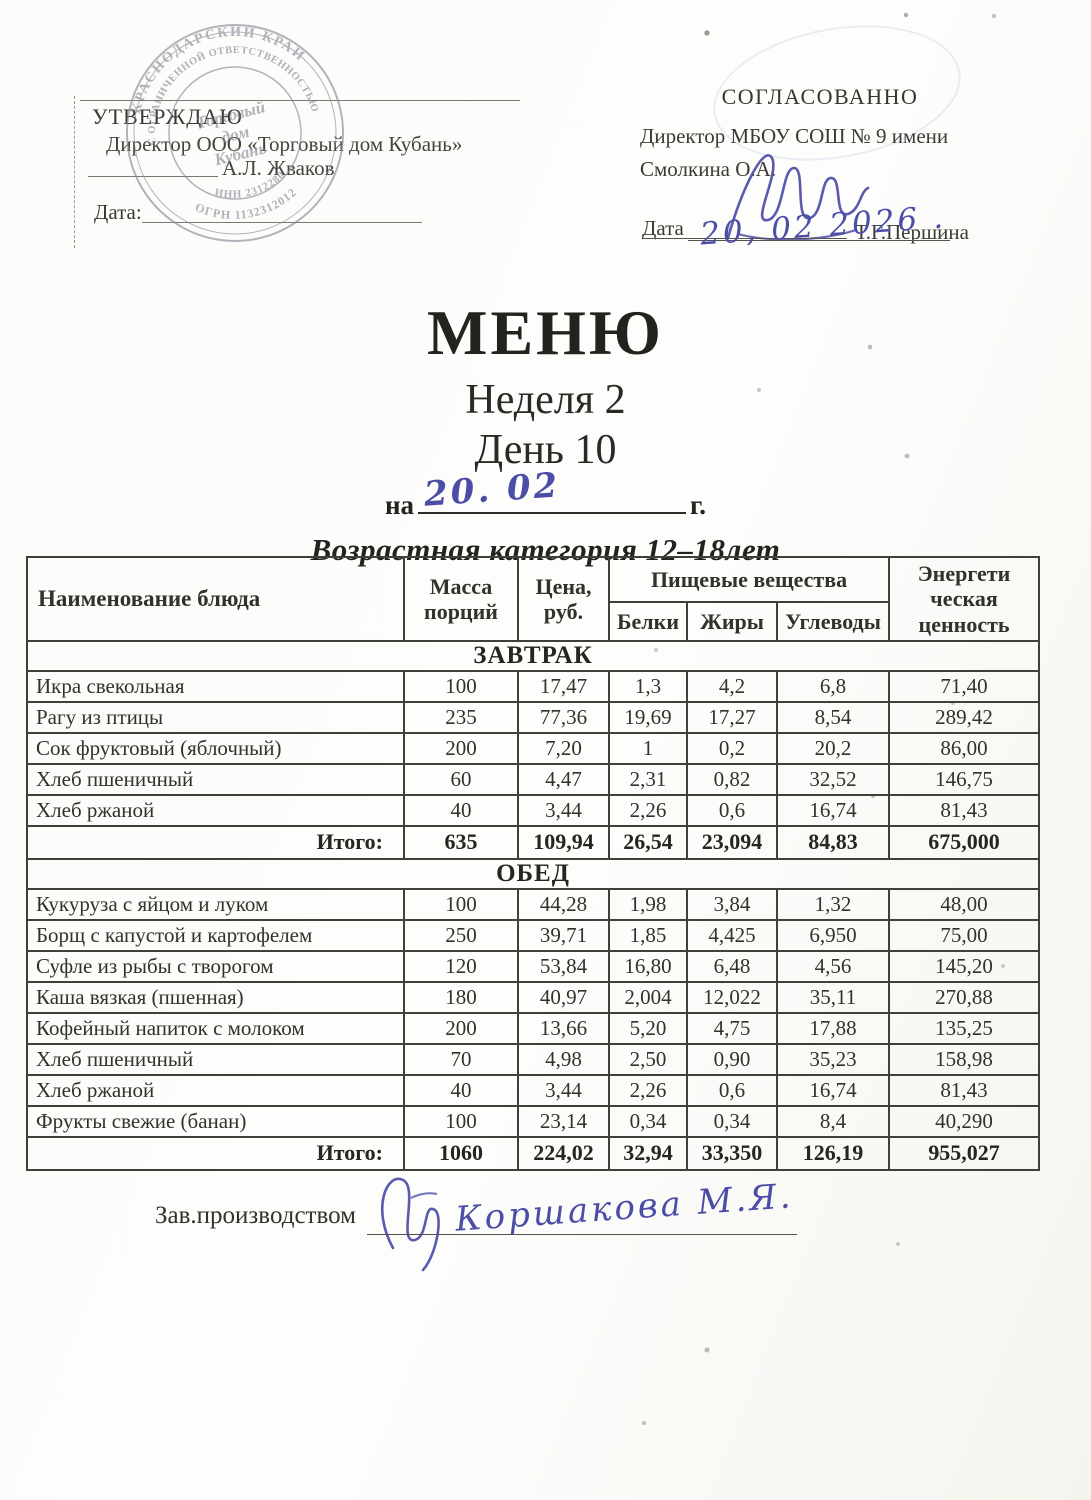 This screenshot has width=1091, height=1500. Describe the element at coordinates (563, 779) in the screenshot. I see `dish-value-cell: 4,47` at that location.